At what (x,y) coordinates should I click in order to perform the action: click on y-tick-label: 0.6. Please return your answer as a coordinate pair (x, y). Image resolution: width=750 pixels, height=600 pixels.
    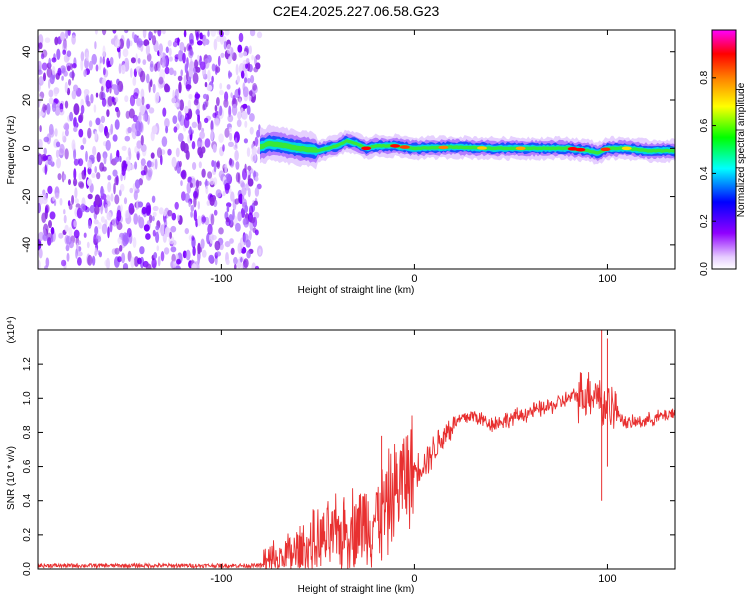
    Looking at the image, I should click on (27, 466).